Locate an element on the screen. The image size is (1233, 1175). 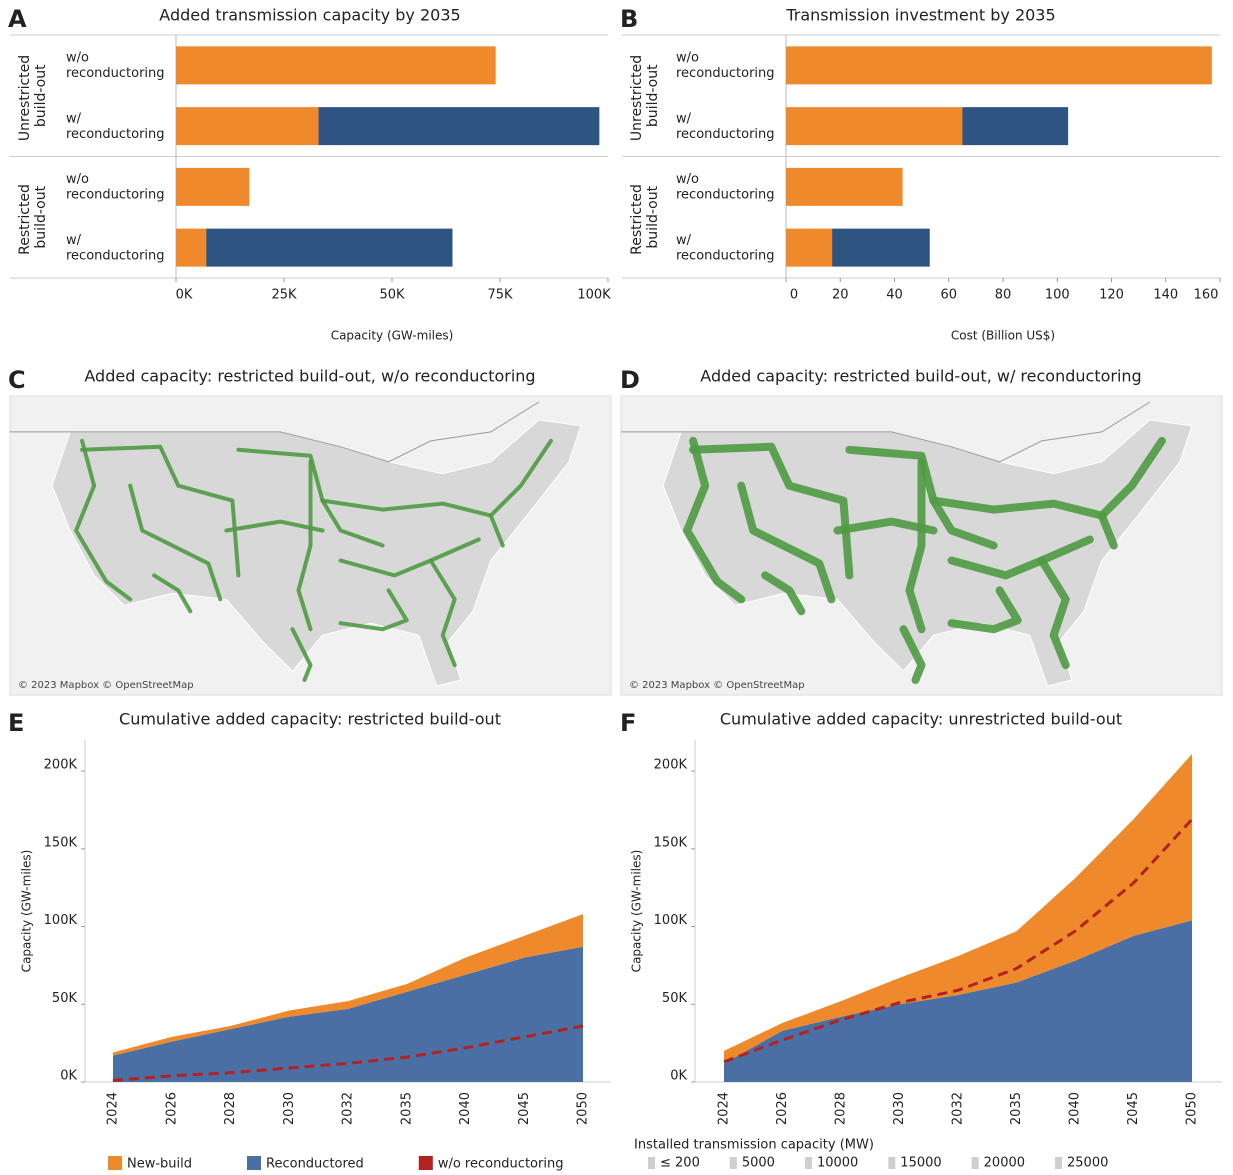
legend-item-label: 15000 is located at coordinates (920, 1163).